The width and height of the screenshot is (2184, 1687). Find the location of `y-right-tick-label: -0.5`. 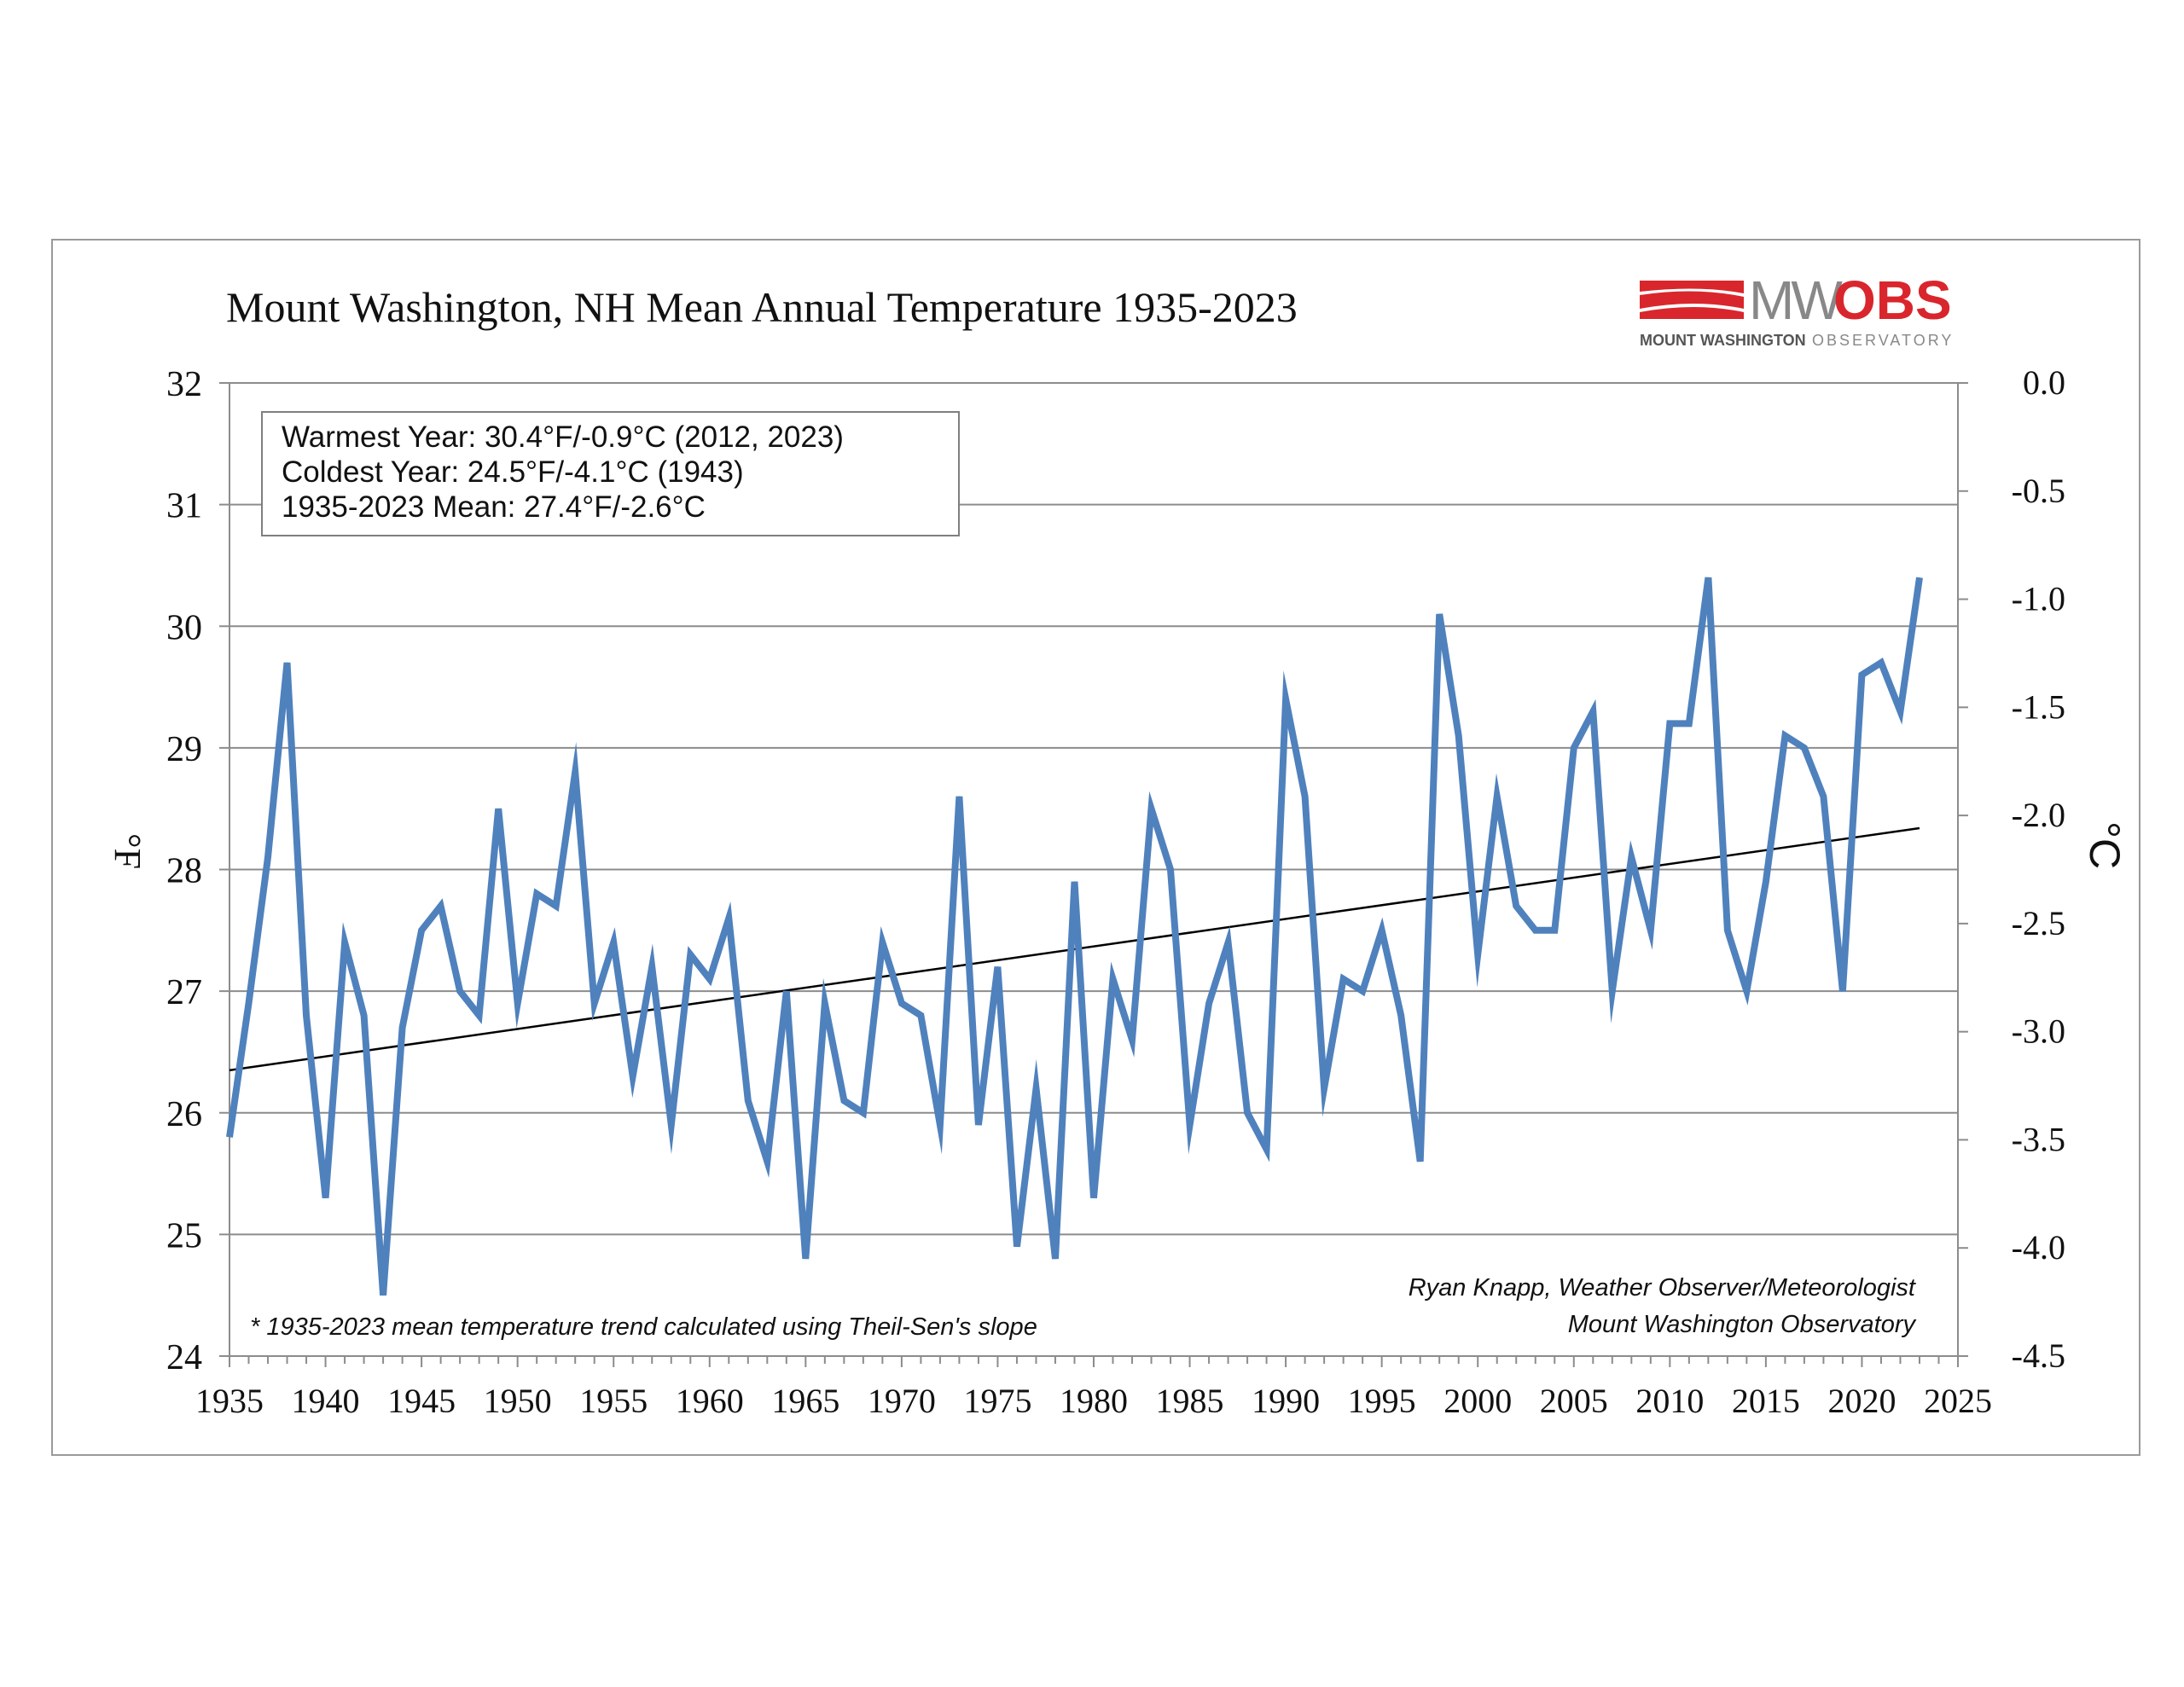

y-right-tick-label: -0.5 is located at coordinates (2039, 491).